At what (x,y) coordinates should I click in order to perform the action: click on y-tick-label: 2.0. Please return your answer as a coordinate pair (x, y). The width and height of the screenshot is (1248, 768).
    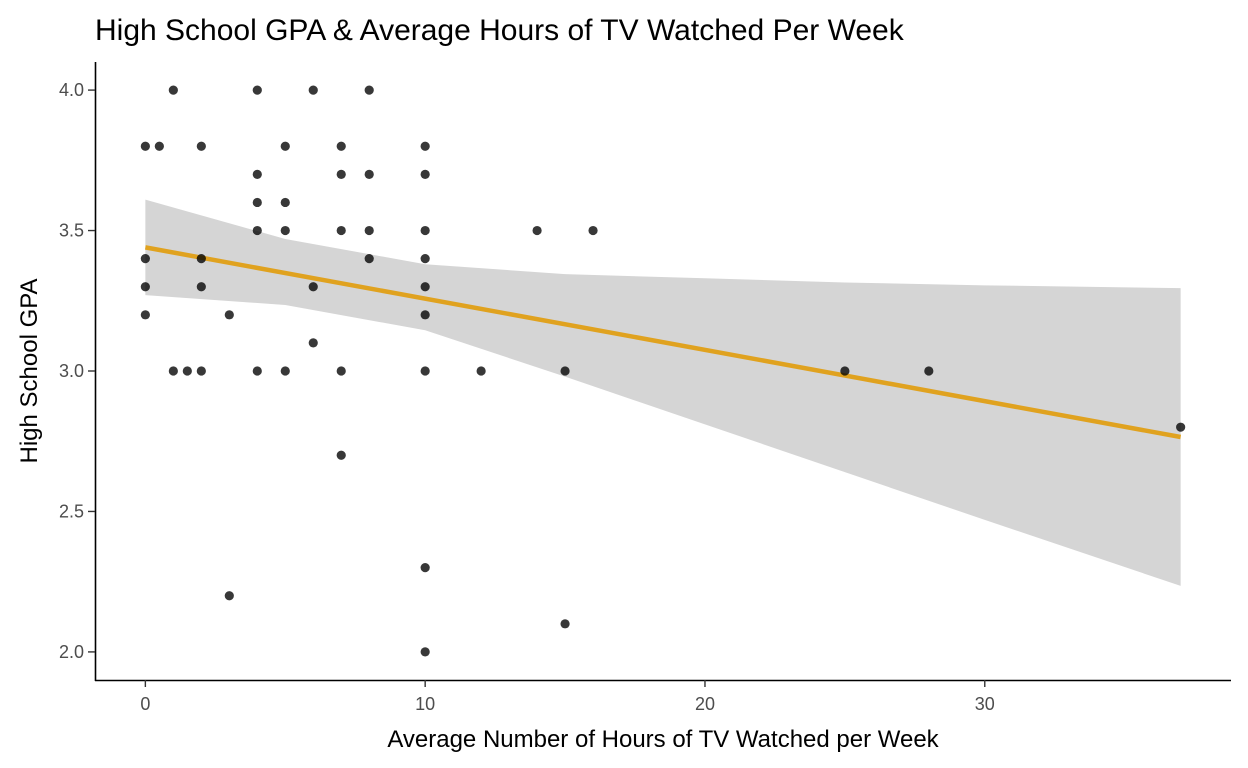
    Looking at the image, I should click on (71, 652).